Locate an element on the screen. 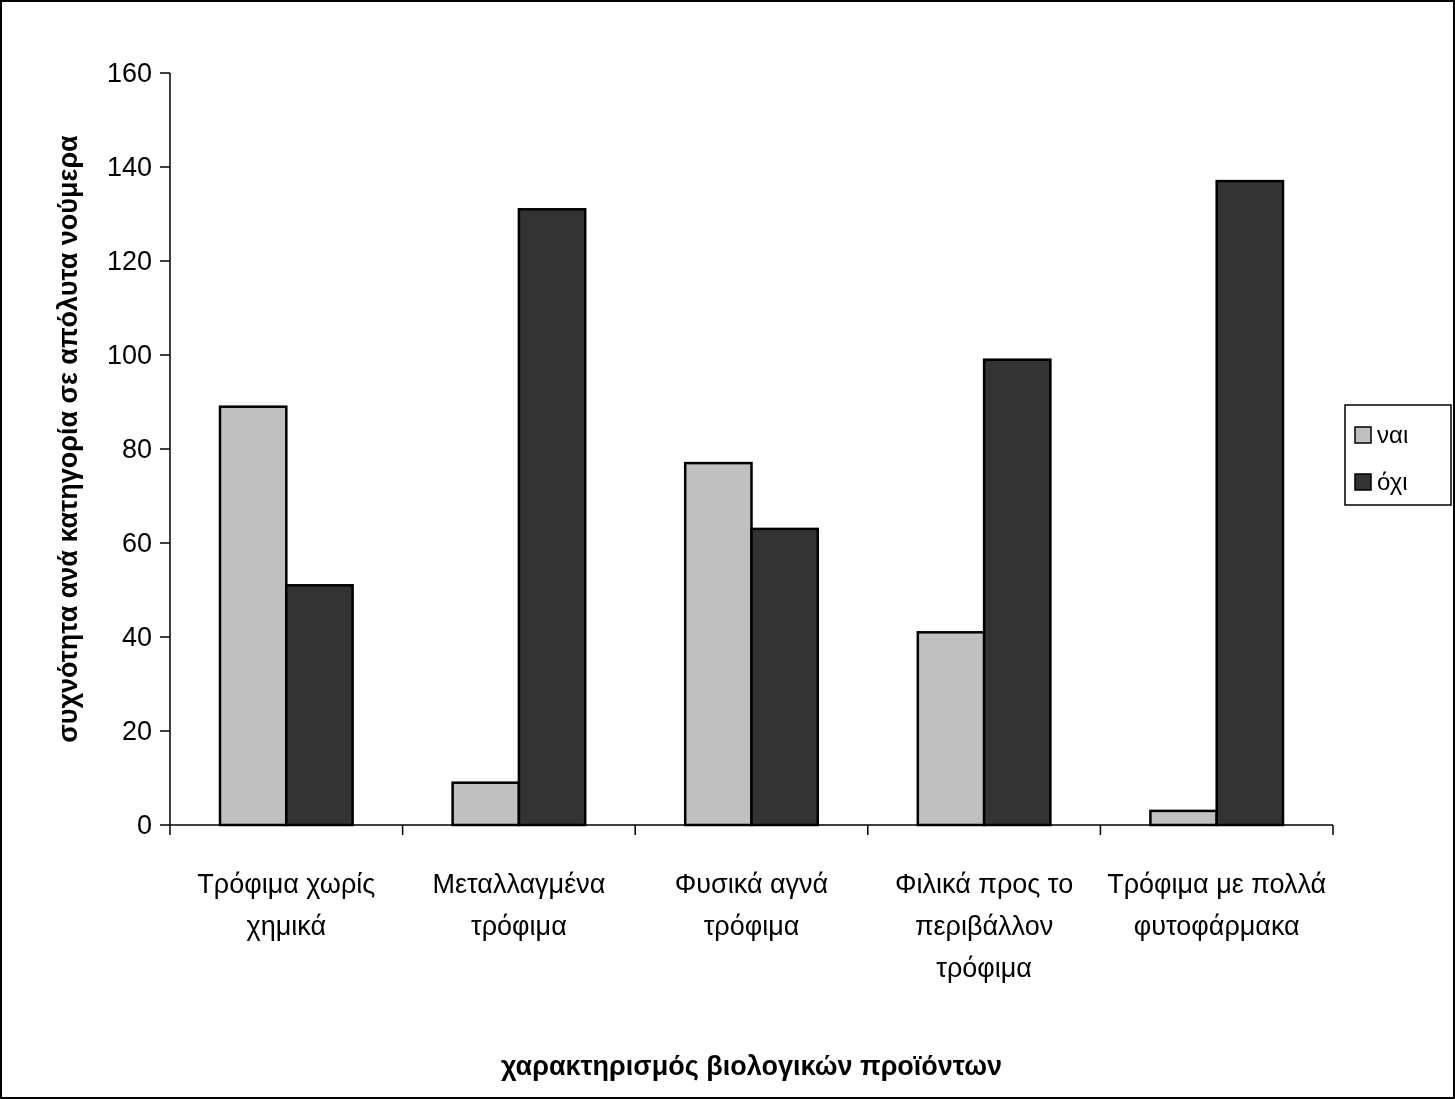 This screenshot has width=1455, height=1099. y-tick-label: 100 is located at coordinates (129, 355).